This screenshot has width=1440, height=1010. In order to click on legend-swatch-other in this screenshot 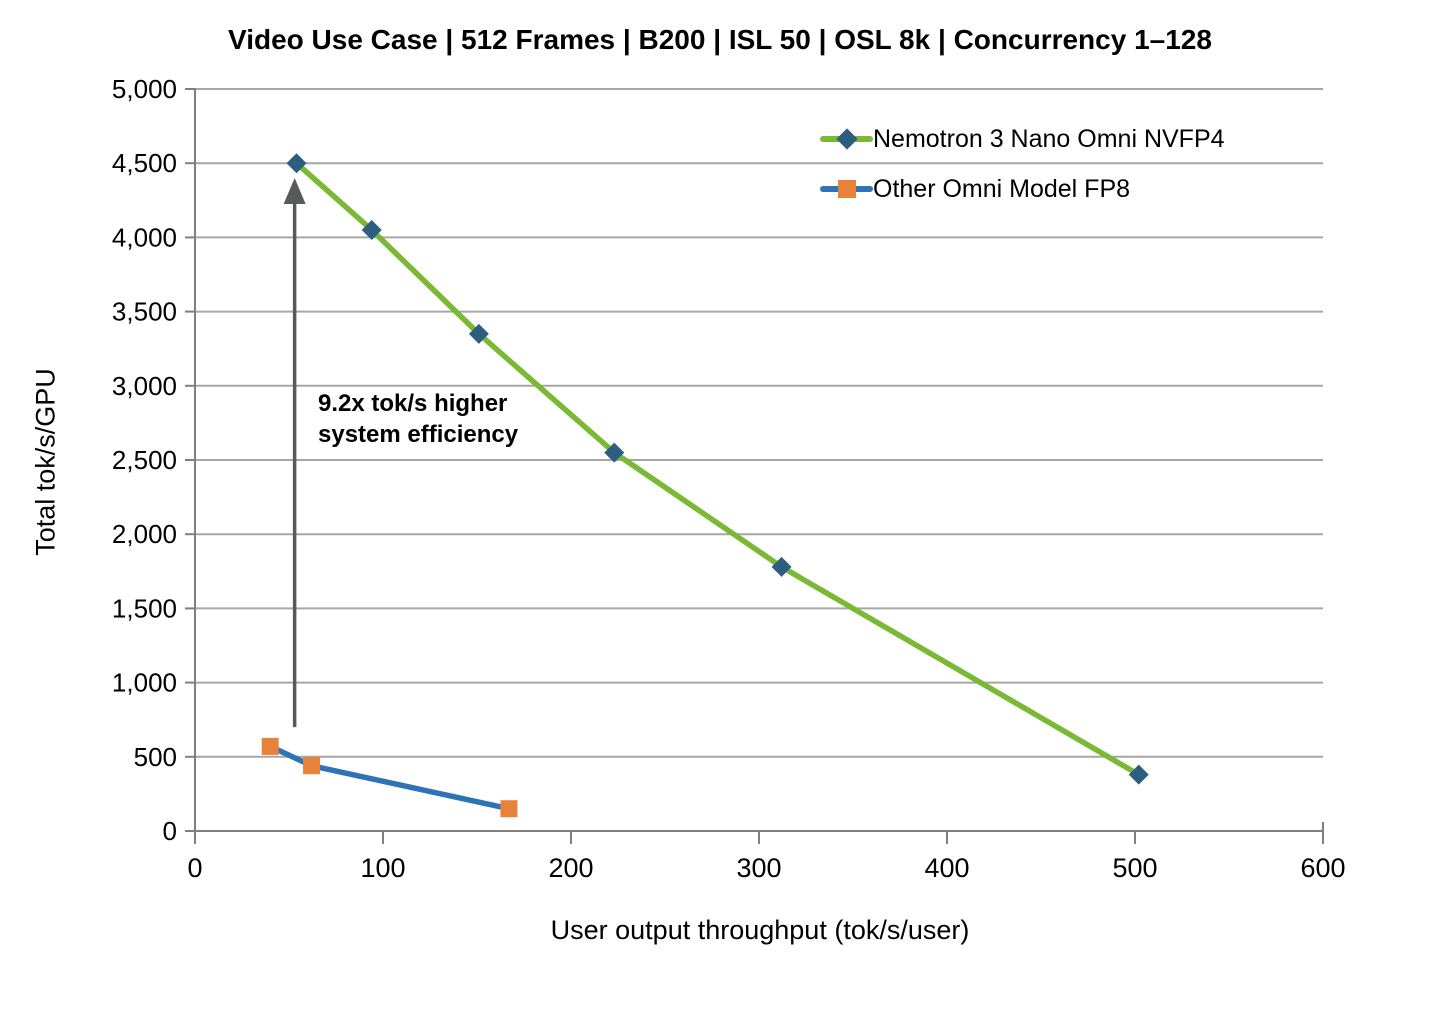, I will do `click(846, 189)`.